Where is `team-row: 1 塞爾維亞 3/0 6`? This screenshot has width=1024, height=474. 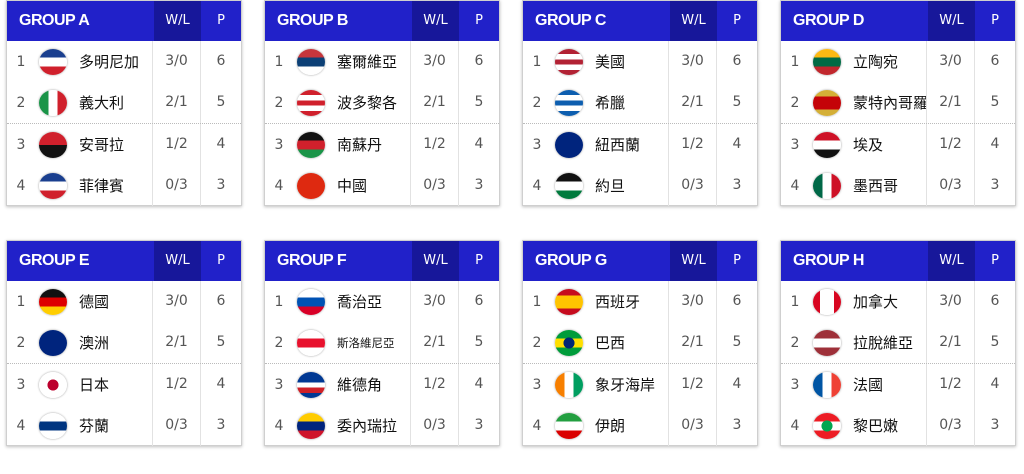 team-row: 1 塞爾維亞 3/0 6 is located at coordinates (382, 61).